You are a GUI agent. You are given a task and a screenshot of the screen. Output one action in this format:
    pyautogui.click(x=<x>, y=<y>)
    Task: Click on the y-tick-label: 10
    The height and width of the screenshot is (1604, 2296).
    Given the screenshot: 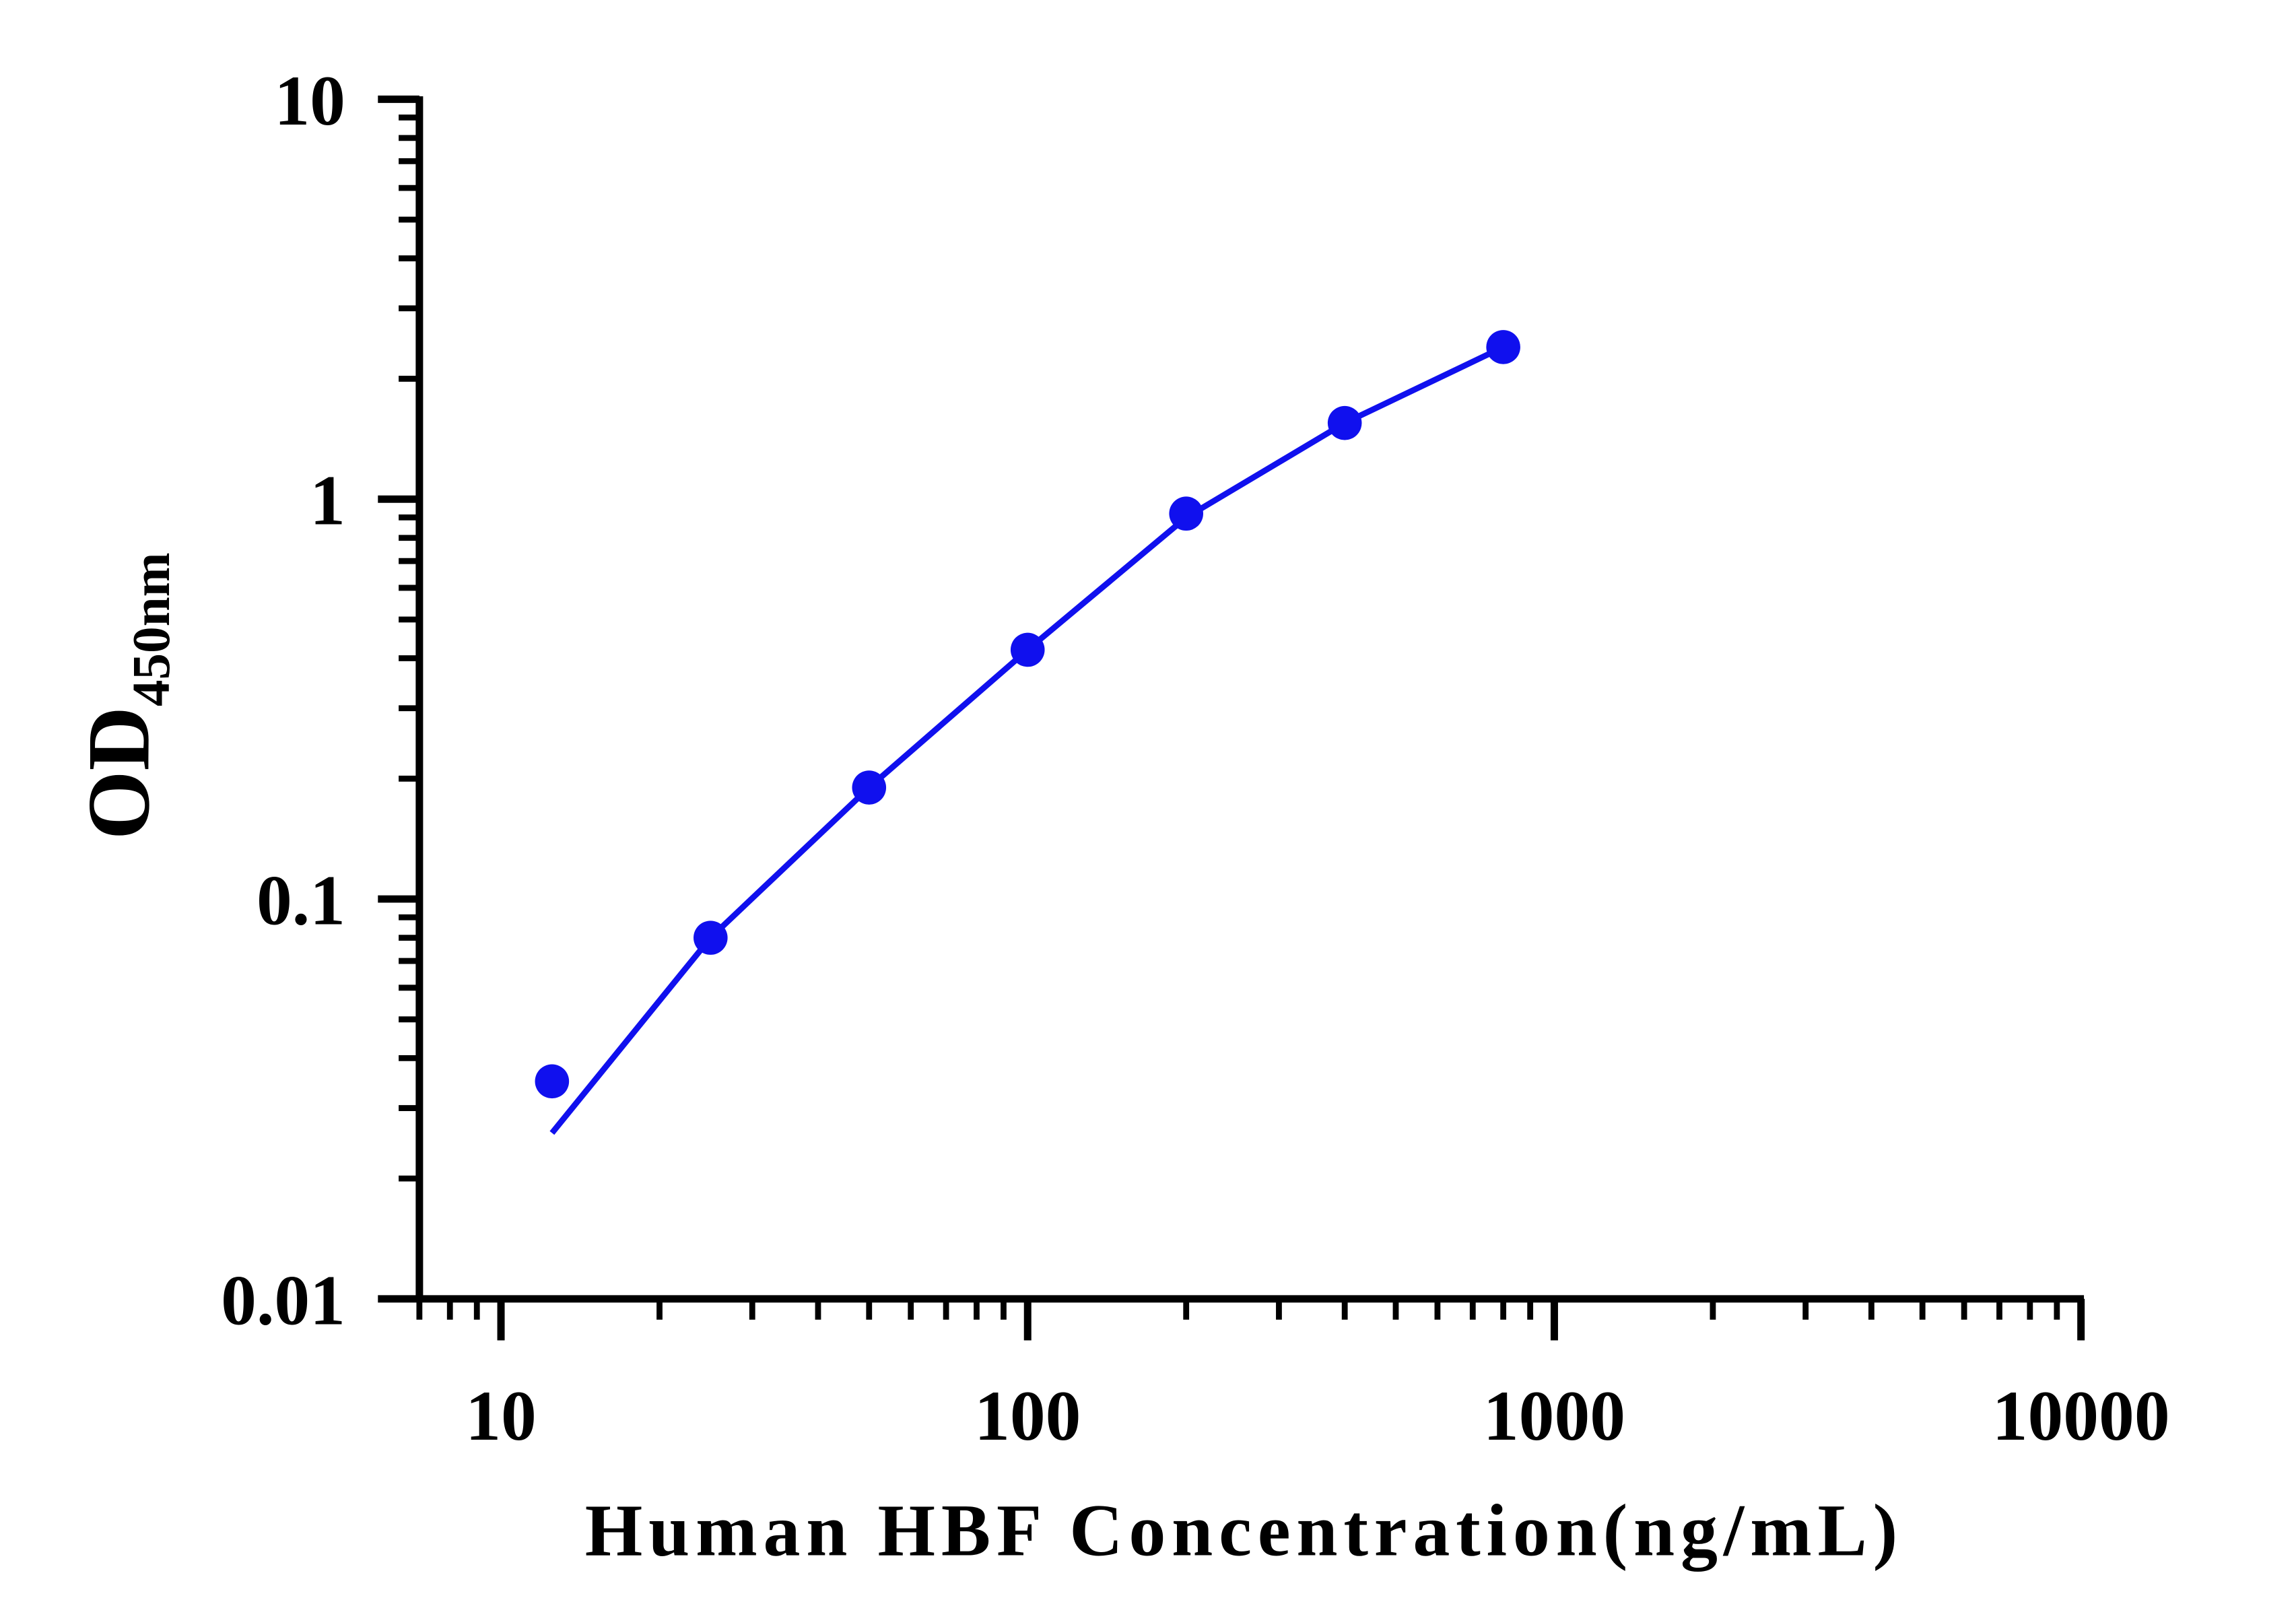 What is the action you would take?
    pyautogui.click(x=309, y=100)
    